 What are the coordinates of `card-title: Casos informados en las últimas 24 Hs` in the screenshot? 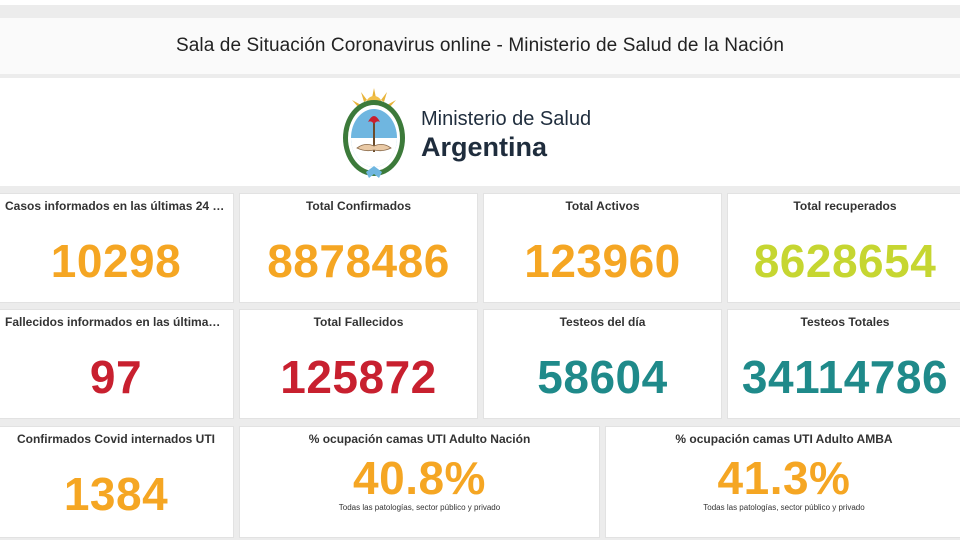 It's located at (116, 206).